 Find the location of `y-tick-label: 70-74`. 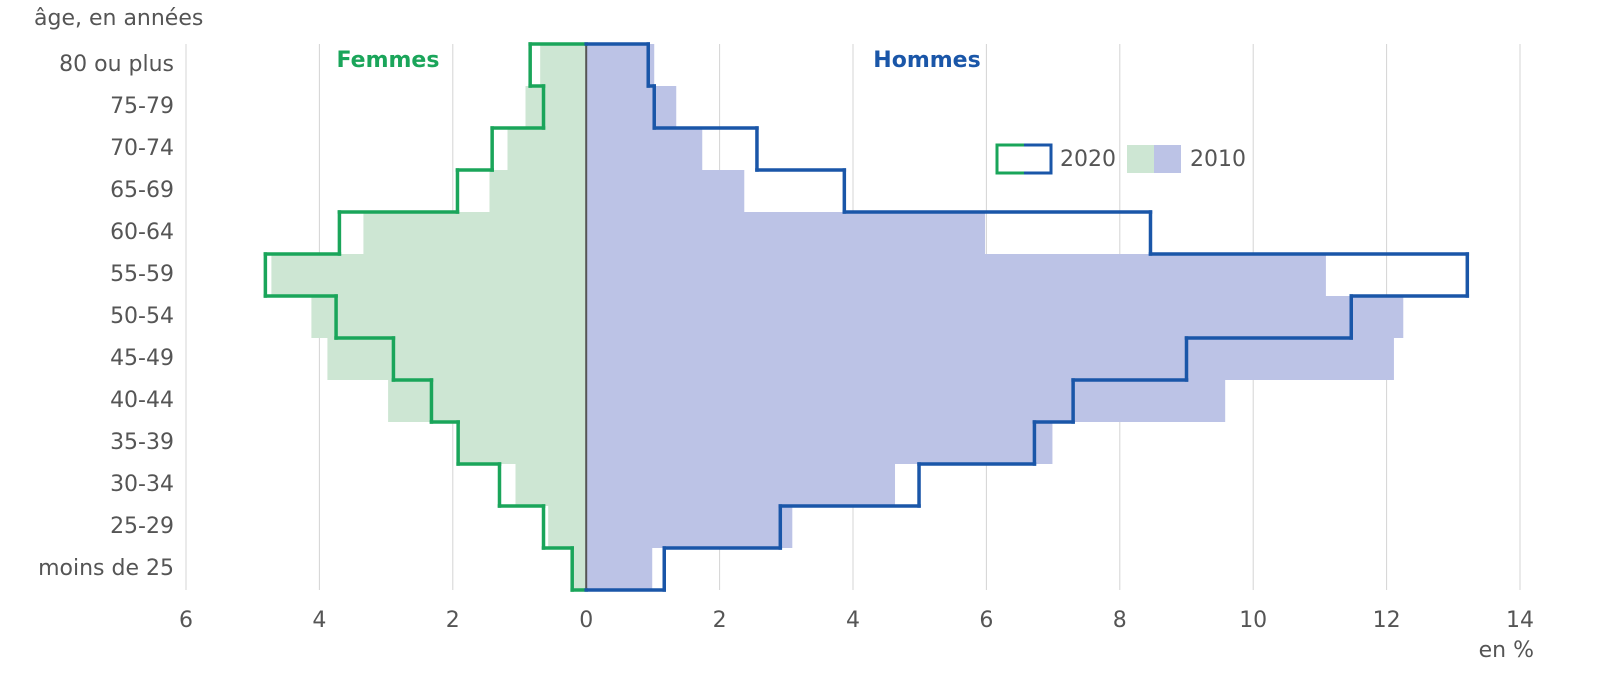

y-tick-label: 70-74 is located at coordinates (142, 148).